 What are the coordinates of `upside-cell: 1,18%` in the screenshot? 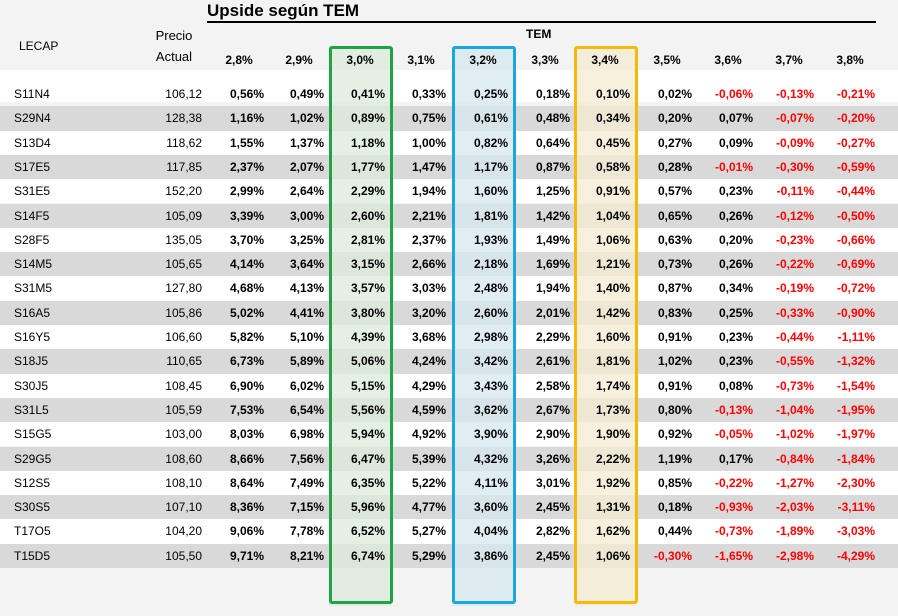 It's located at (367, 142).